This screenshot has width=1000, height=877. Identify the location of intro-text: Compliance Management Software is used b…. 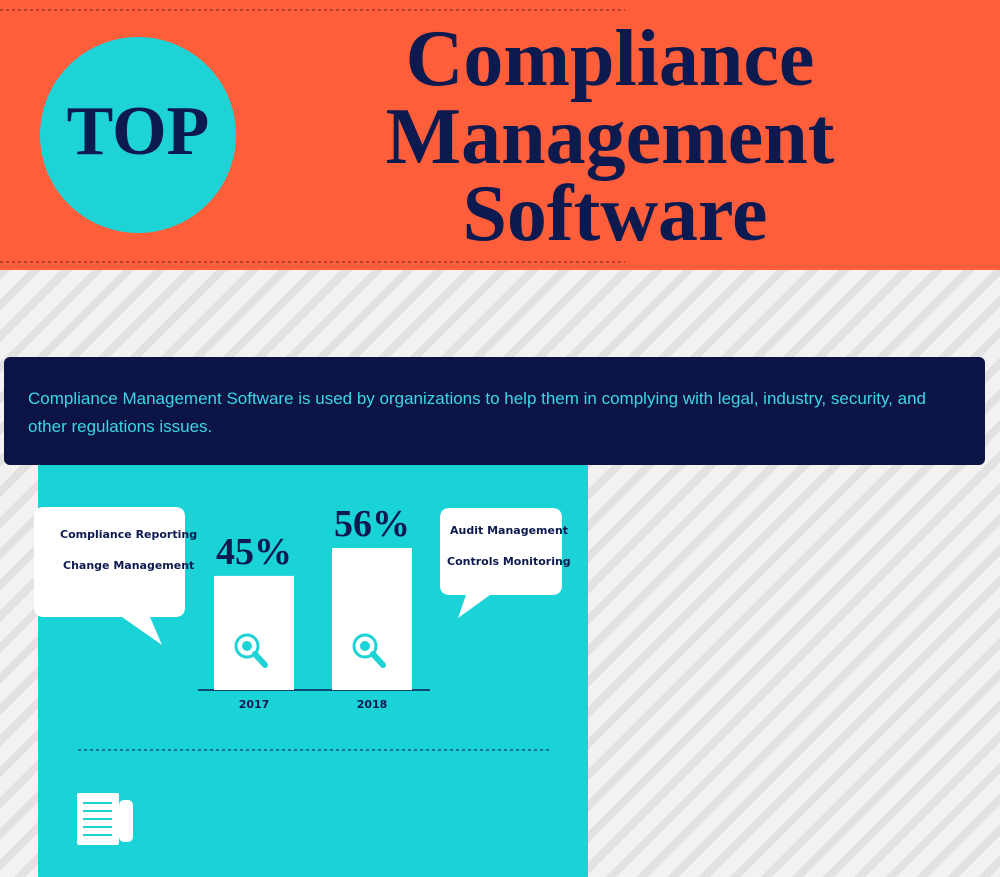
(494, 411).